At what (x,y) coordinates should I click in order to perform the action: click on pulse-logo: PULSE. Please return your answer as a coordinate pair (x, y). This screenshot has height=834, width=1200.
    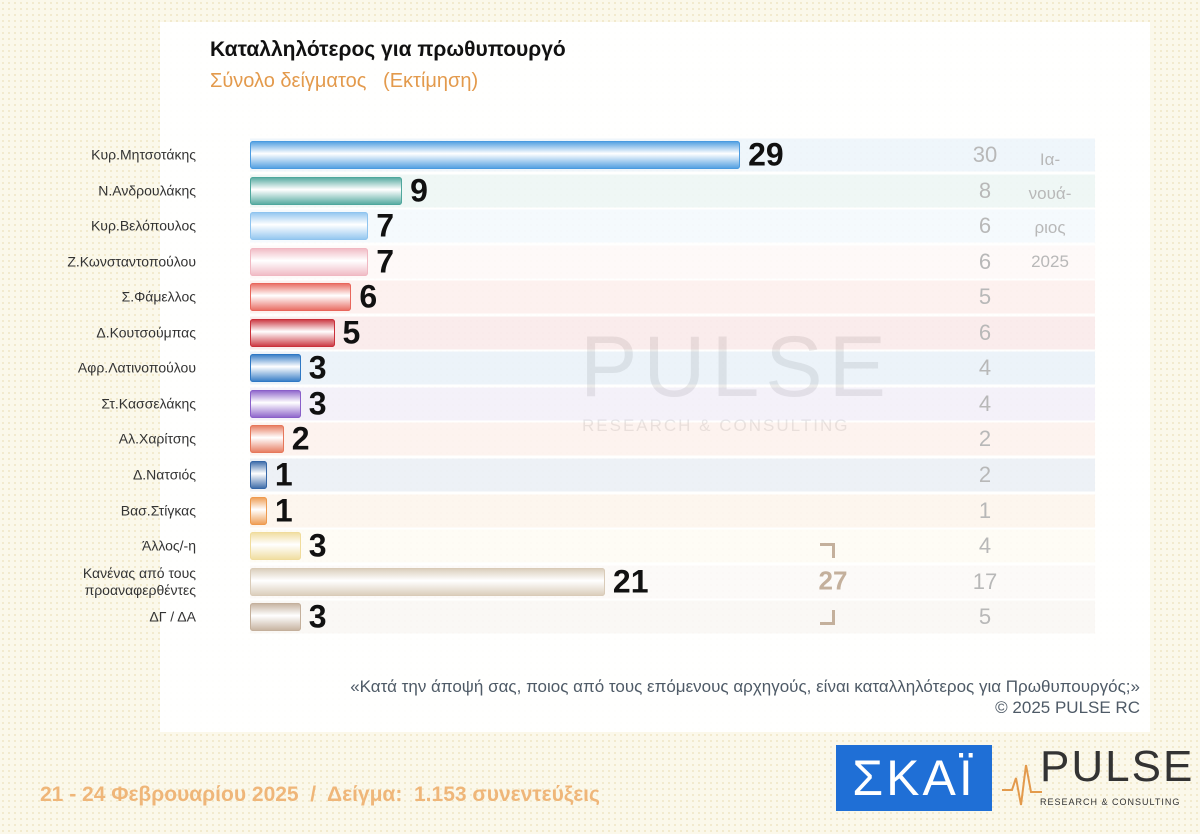
    Looking at the image, I should click on (1117, 766).